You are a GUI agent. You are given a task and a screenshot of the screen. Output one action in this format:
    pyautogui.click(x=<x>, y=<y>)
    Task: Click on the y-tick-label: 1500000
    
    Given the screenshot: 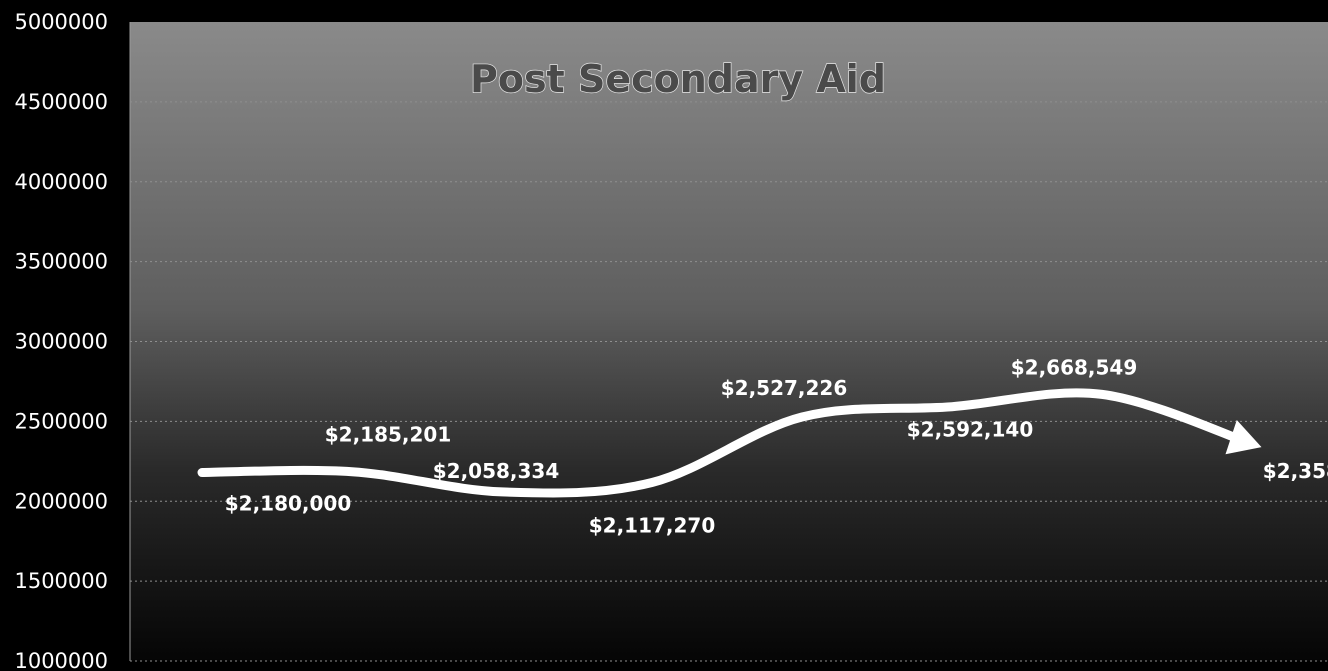 What is the action you would take?
    pyautogui.click(x=61, y=581)
    